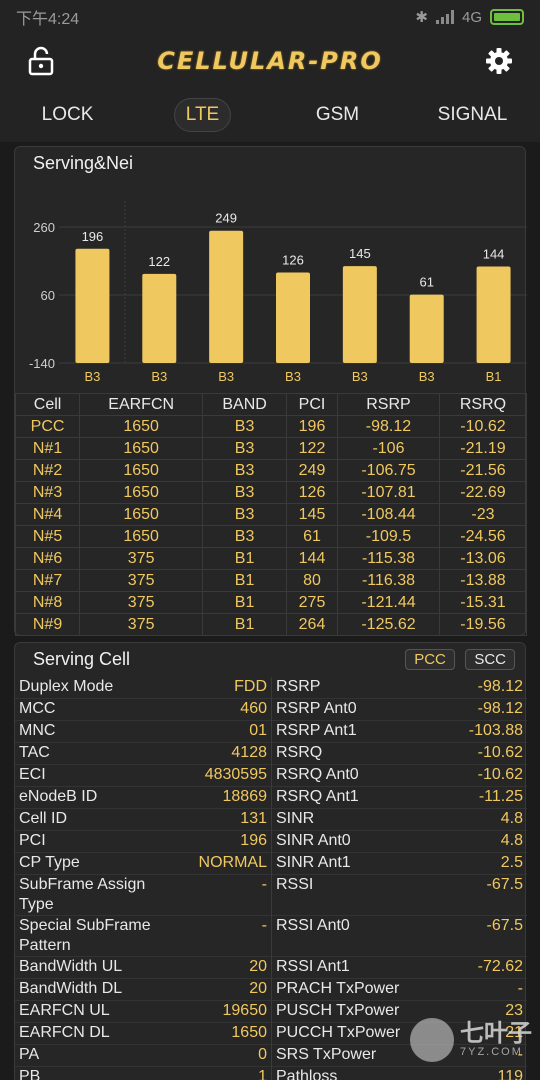  I want to click on info-row: Cell ID 131, so click(143, 820).